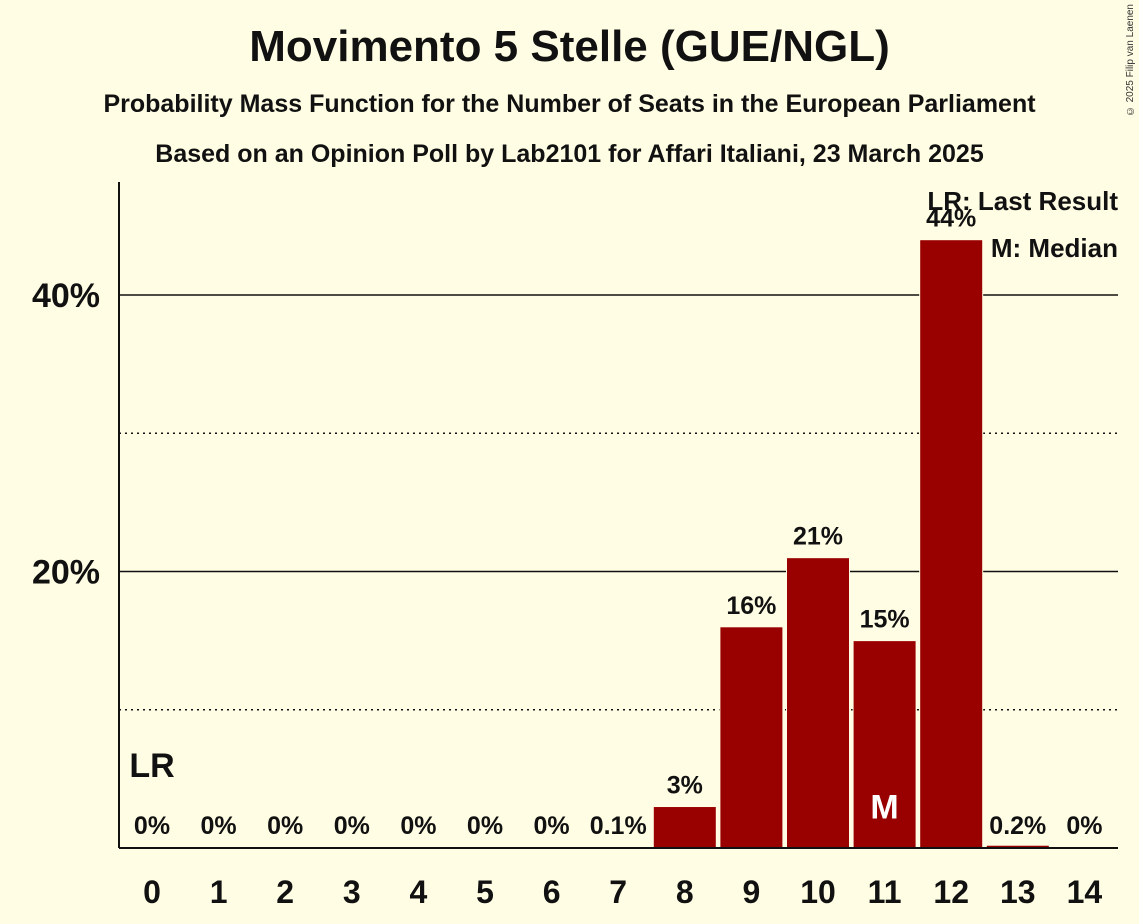 Image resolution: width=1139 pixels, height=924 pixels. Describe the element at coordinates (885, 892) in the screenshot. I see `x-tick-label: 11` at that location.